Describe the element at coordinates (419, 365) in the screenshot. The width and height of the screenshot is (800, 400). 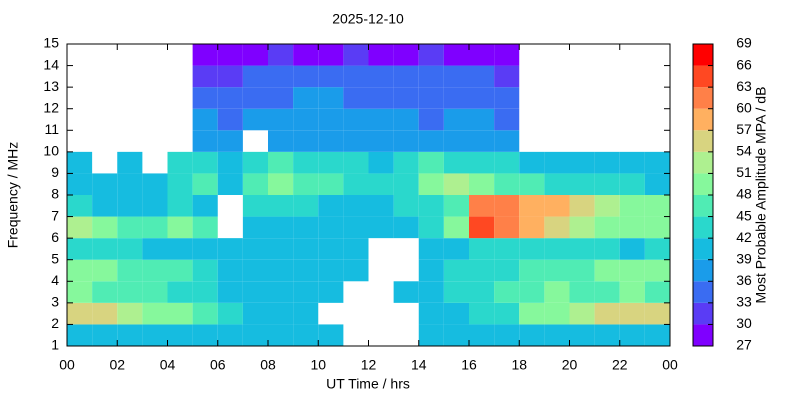
I see `x-tick-label: 14` at that location.